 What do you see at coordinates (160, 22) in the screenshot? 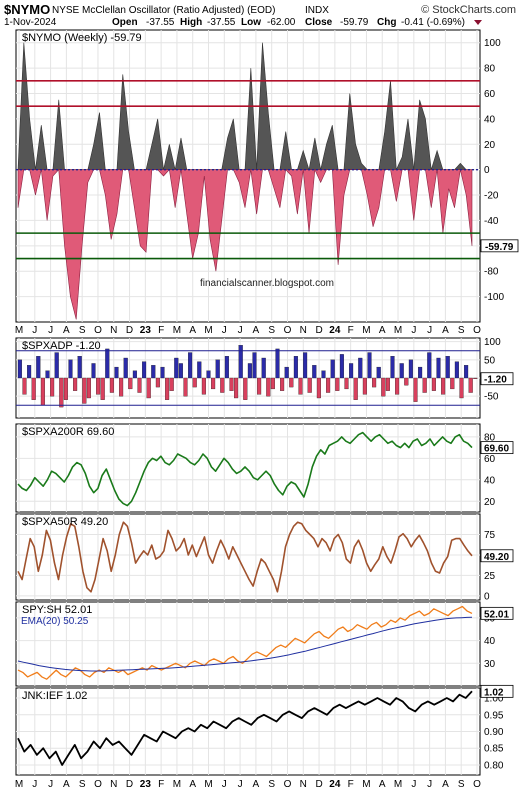
I see `open-value: -37.55` at bounding box center [160, 22].